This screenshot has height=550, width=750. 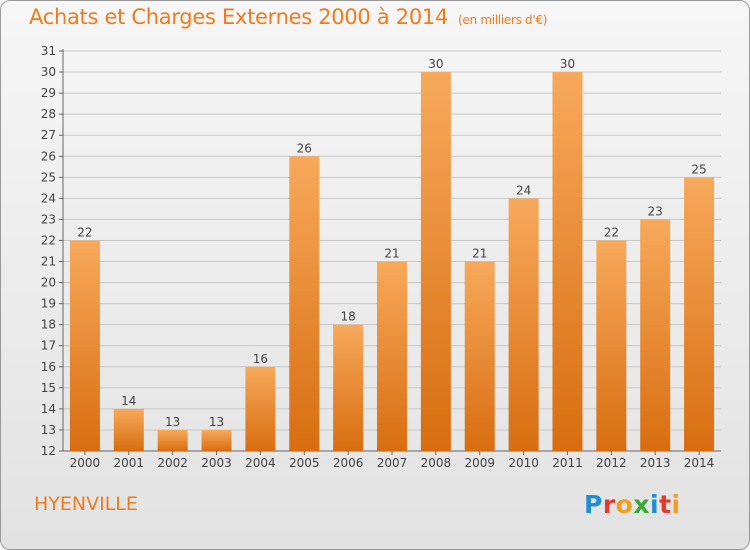 I want to click on y-tick-label: 25, so click(x=48, y=177).